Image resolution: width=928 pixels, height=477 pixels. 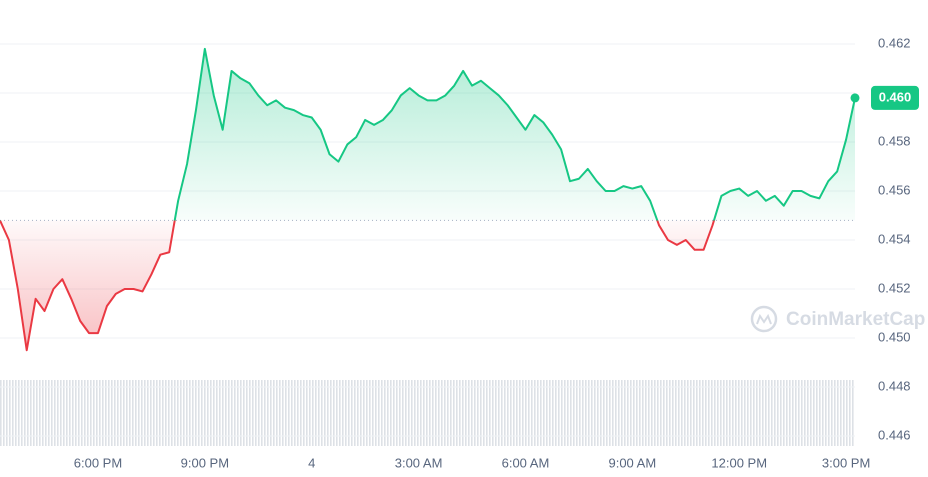 I want to click on price-tag-bg, so click(x=895, y=97).